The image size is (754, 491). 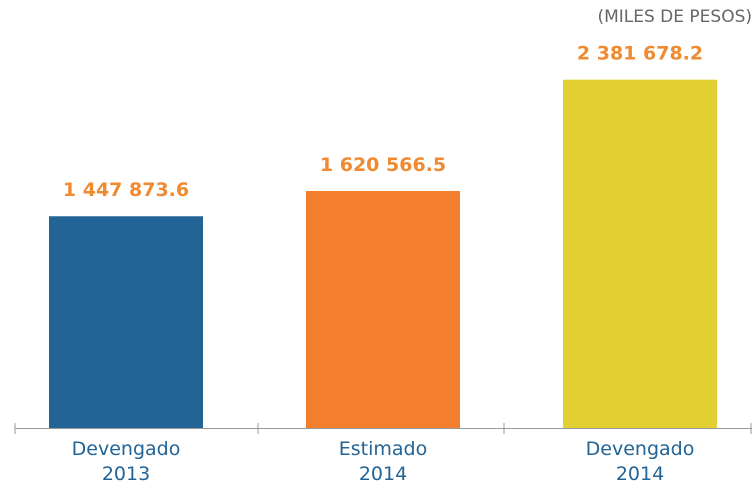 I want to click on value-label: 1 620 566.5, so click(x=383, y=165).